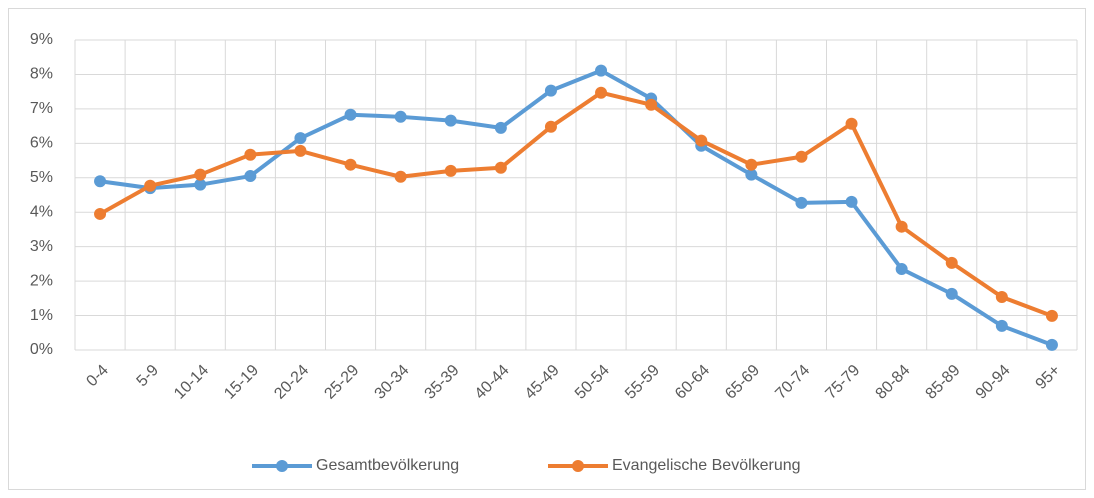 This screenshot has height=498, width=1094. I want to click on y-tick-label: 0%, so click(41, 349).